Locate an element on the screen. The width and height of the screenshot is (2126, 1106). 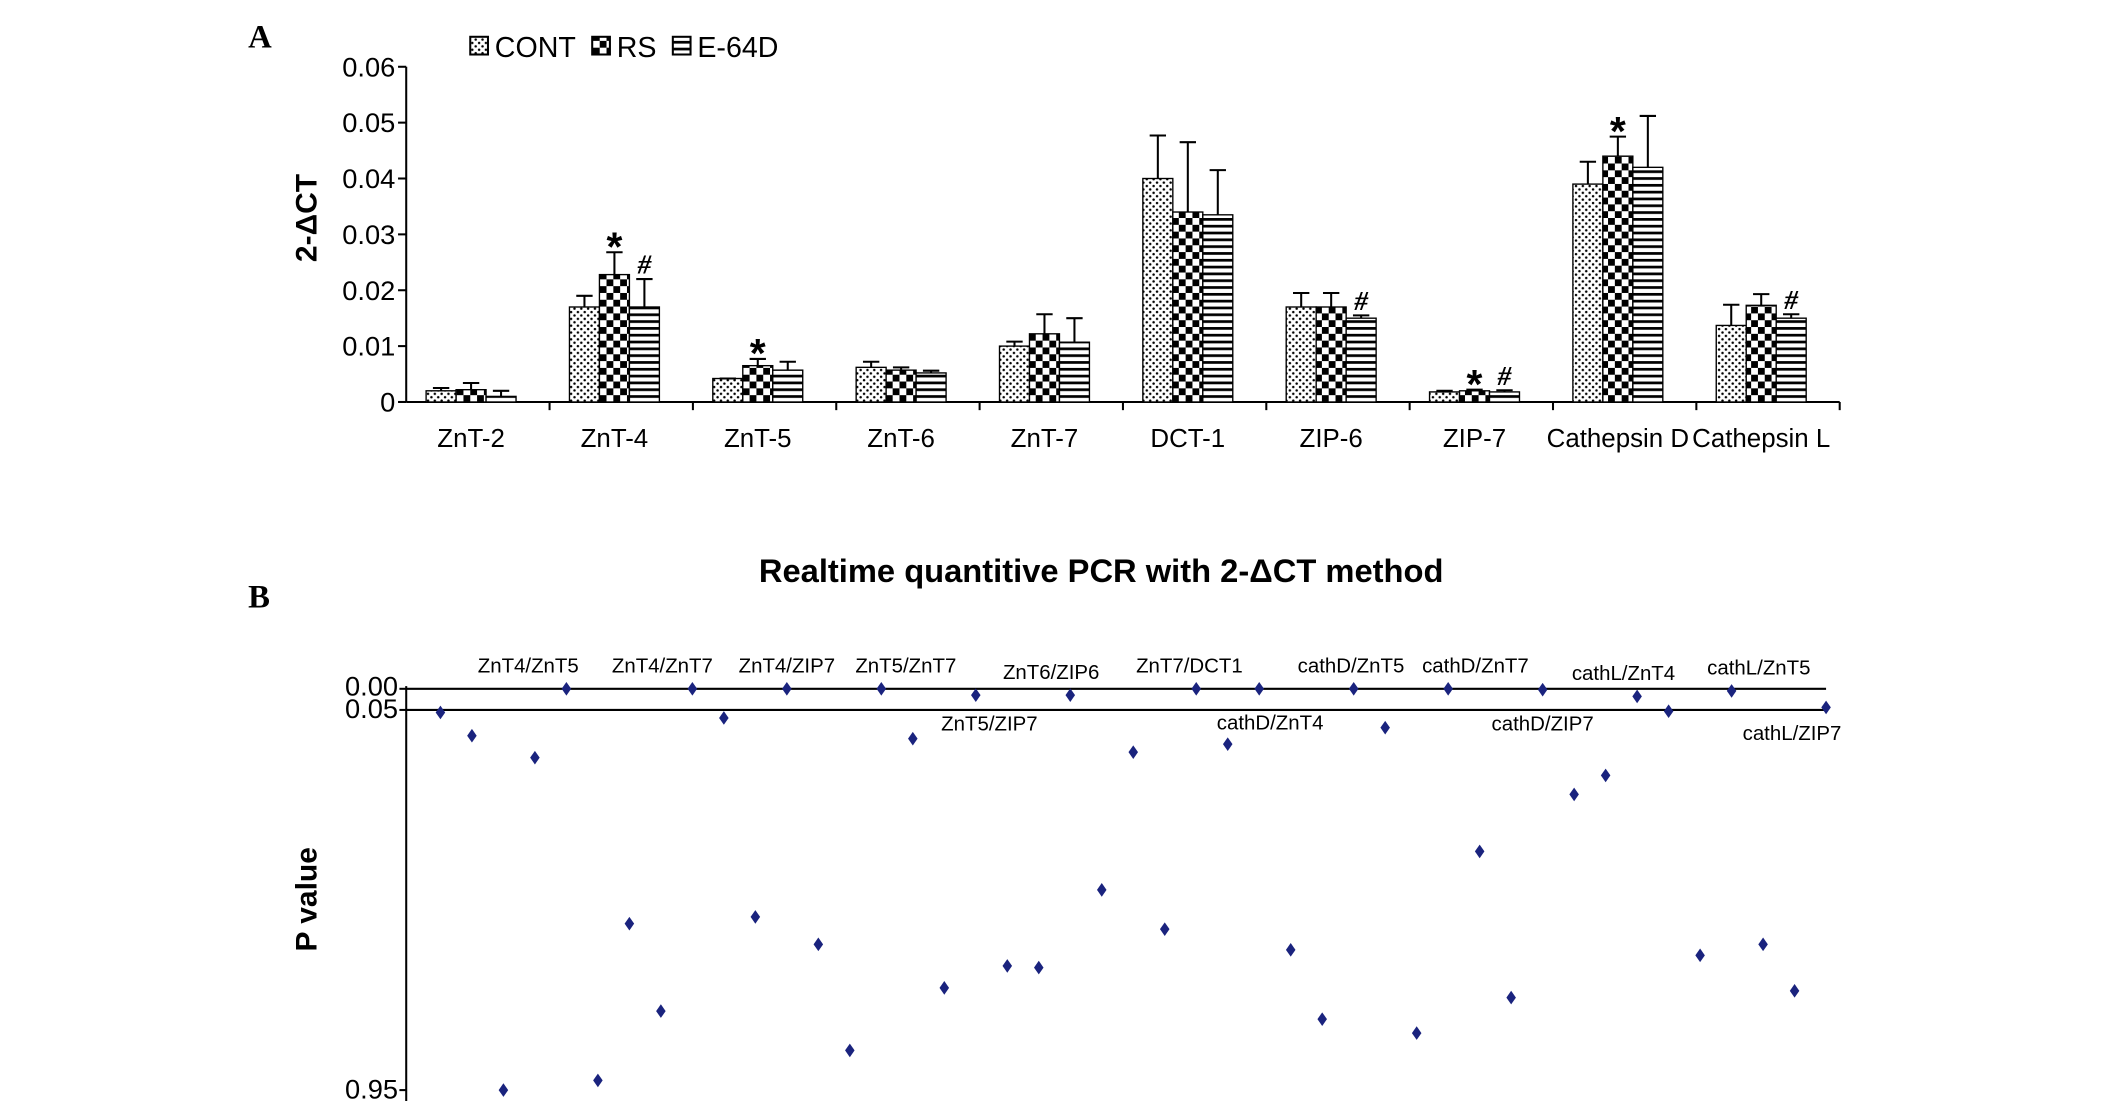
point-label: cathL/ZnT4 is located at coordinates (1623, 674).